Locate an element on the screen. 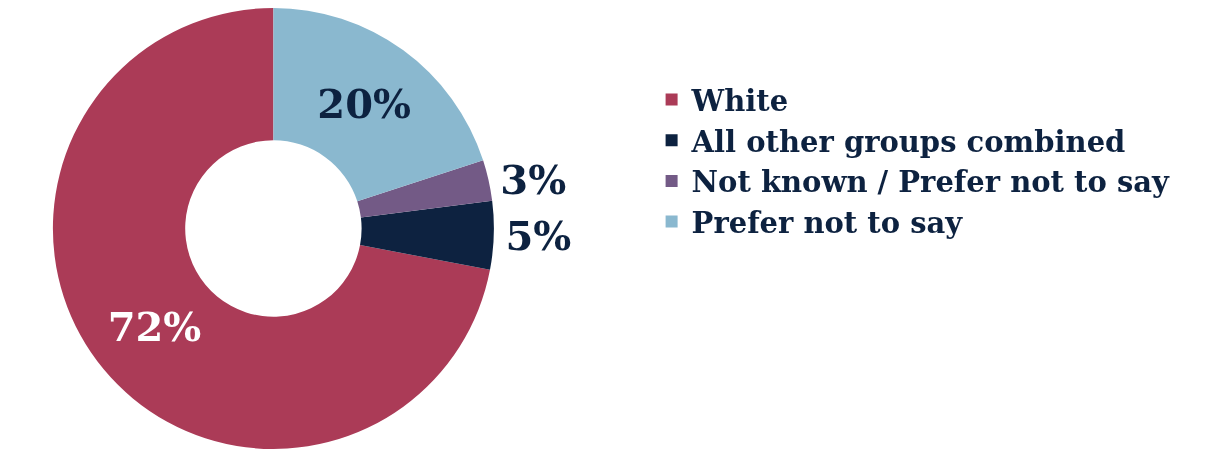 The height and width of the screenshot is (457, 1230). legend-label: Prefer not to say is located at coordinates (827, 222).